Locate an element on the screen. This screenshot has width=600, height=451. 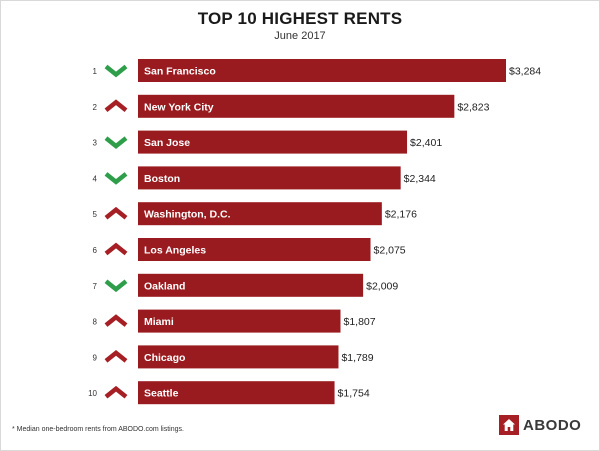
rank-label: 1 is located at coordinates (95, 71).